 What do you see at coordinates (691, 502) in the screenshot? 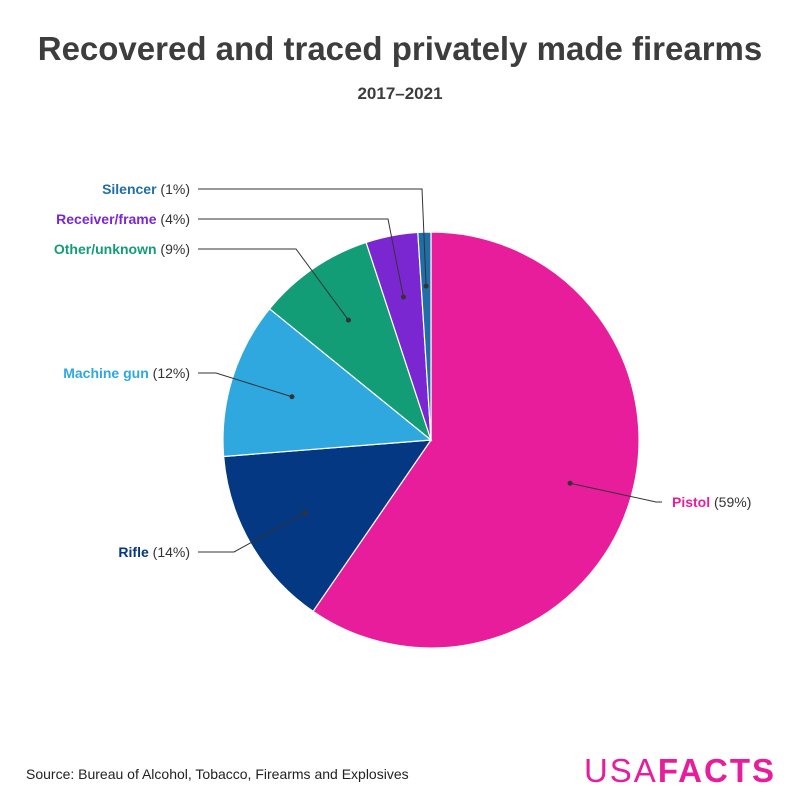
I see `slice-name-pistol: Pistol` at bounding box center [691, 502].